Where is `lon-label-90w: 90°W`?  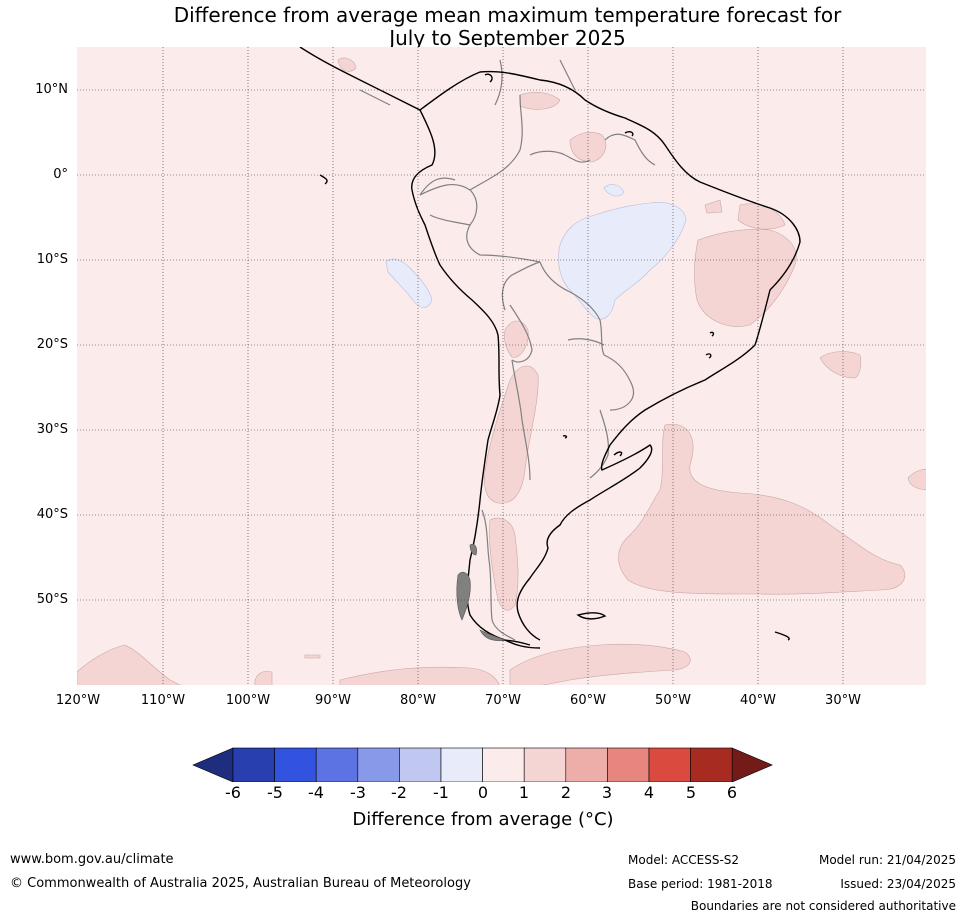
lon-label-90w: 90°W is located at coordinates (333, 700).